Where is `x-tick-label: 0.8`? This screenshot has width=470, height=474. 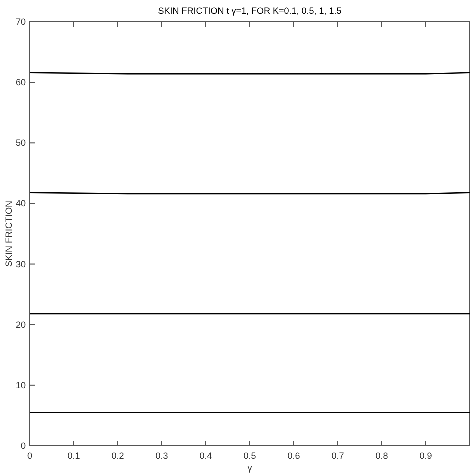
x-tick-label: 0.8 is located at coordinates (382, 456).